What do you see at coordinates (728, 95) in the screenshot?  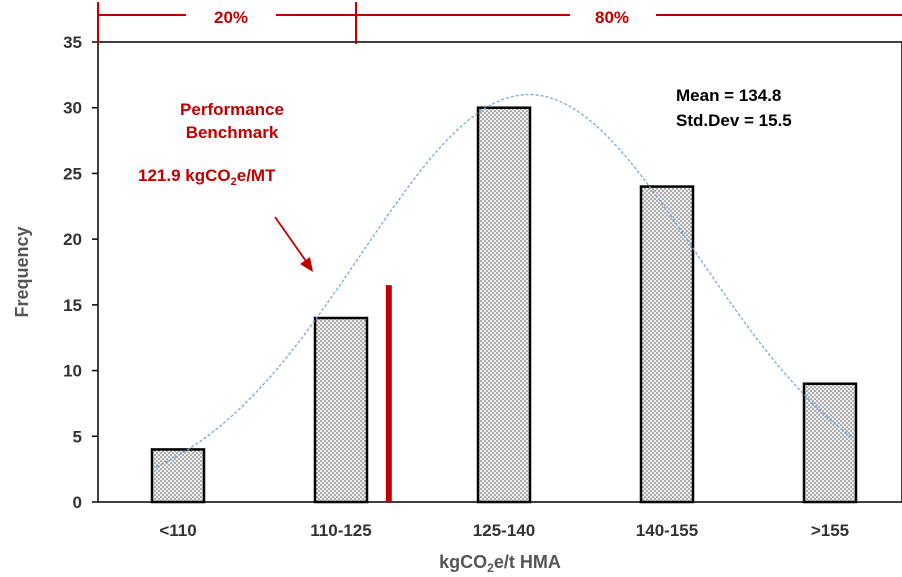 I see `mean-label: Mean = 134.8` at bounding box center [728, 95].